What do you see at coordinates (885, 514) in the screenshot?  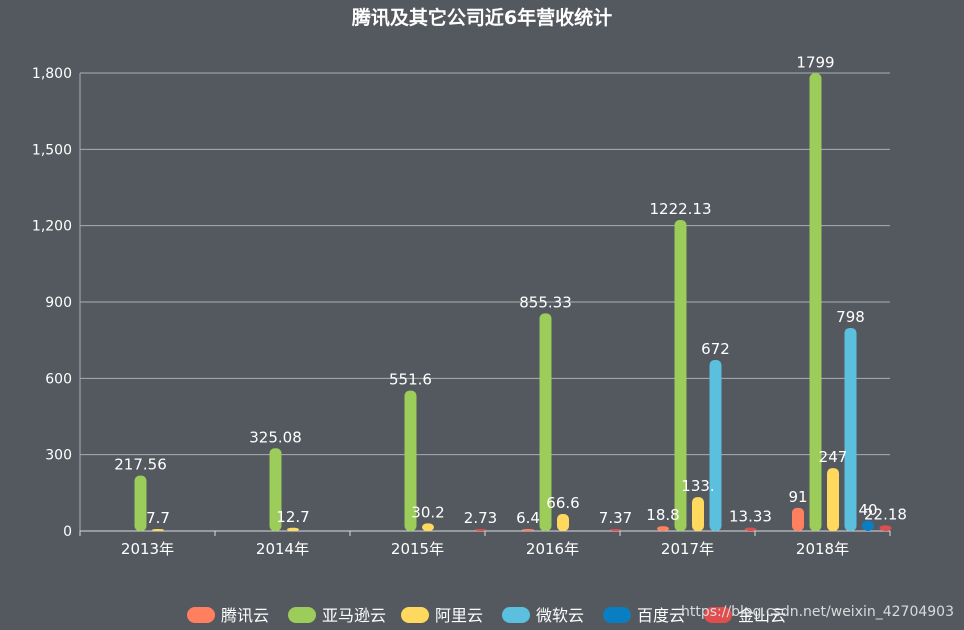 I see `data-label: 22.18` at bounding box center [885, 514].